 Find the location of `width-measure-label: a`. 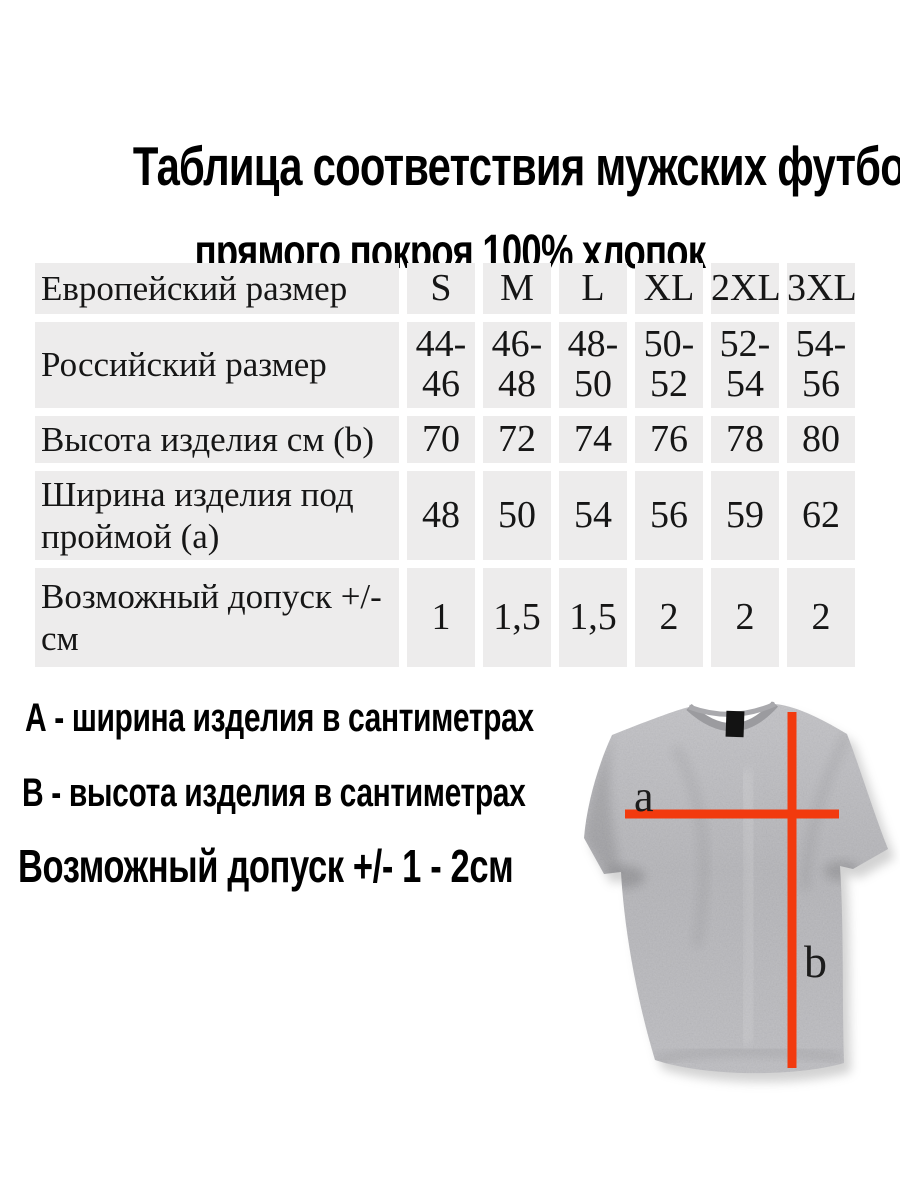

width-measure-label: a is located at coordinates (644, 796).